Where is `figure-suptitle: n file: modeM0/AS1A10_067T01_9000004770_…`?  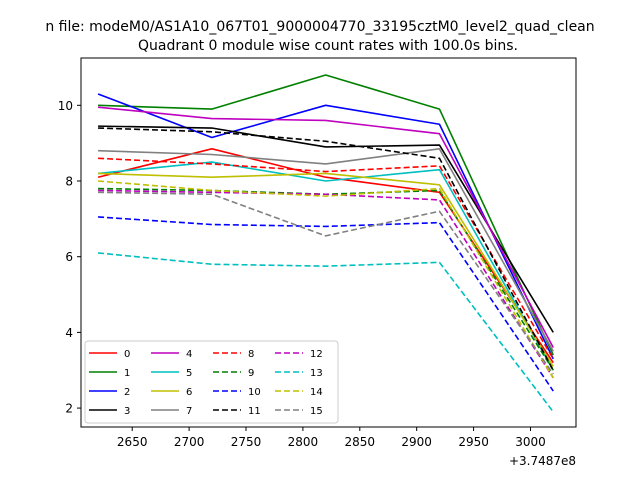
figure-suptitle: n file: modeM0/AS1A10_067T01_9000004770_… is located at coordinates (319, 27).